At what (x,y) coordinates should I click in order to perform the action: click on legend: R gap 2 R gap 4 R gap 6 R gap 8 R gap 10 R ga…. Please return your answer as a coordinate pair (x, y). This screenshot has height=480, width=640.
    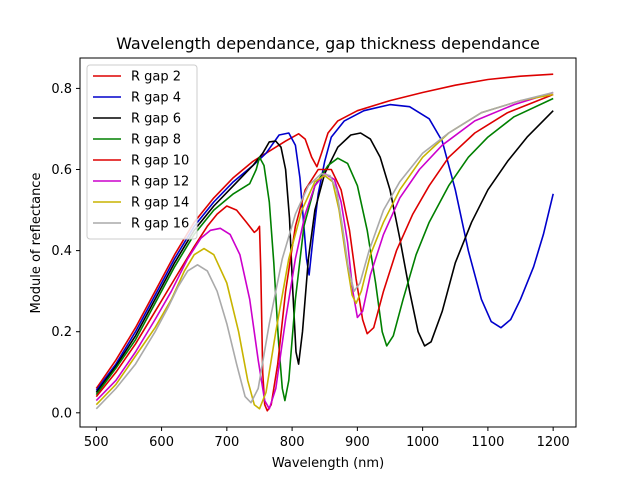
    Looking at the image, I should click on (142, 152).